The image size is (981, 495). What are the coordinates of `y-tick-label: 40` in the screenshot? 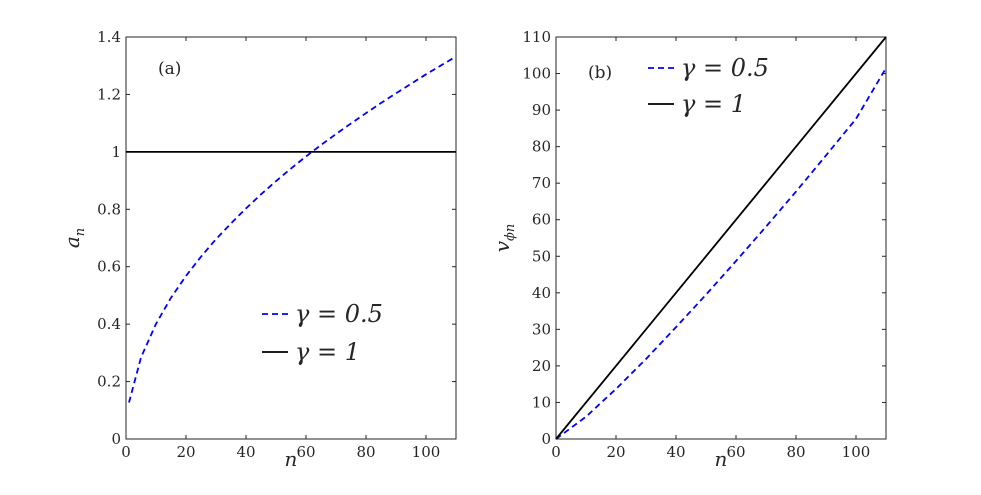 It's located at (541, 293).